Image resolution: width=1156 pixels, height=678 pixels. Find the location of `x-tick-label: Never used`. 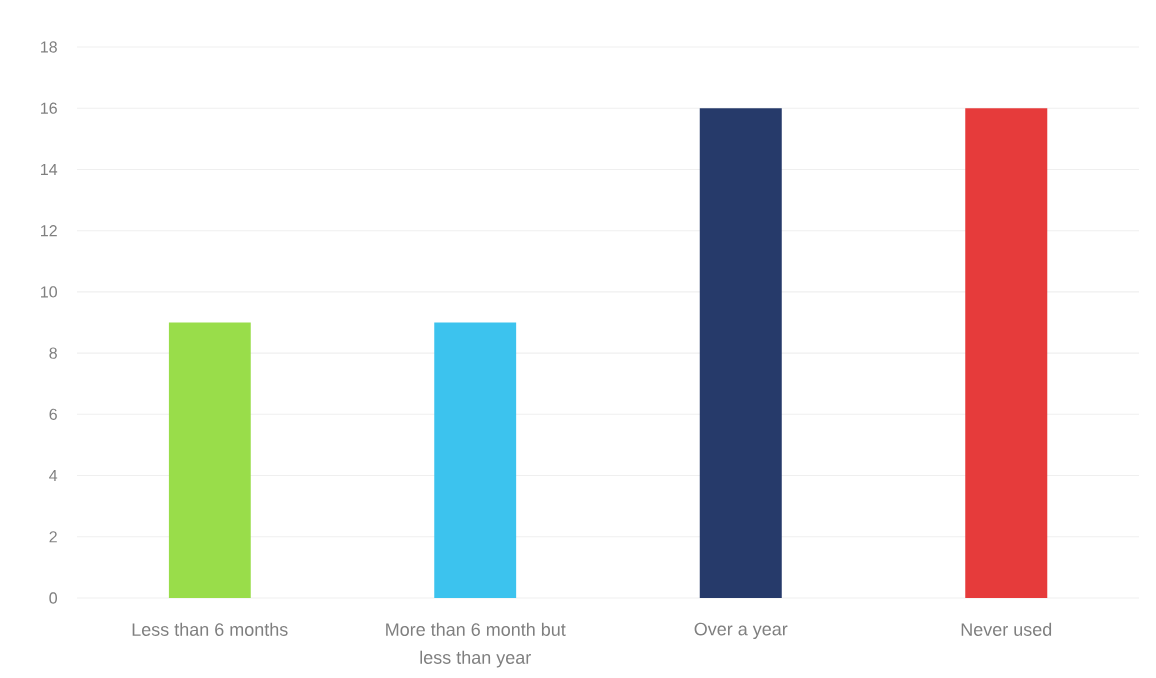

x-tick-label: Never used is located at coordinates (1006, 629).